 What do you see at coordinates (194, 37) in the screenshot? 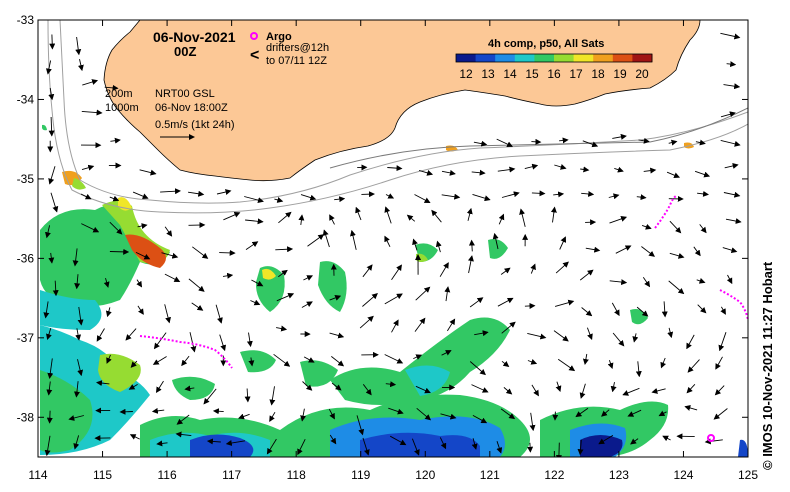
I see `map-date: 06-Nov-2021` at bounding box center [194, 37].